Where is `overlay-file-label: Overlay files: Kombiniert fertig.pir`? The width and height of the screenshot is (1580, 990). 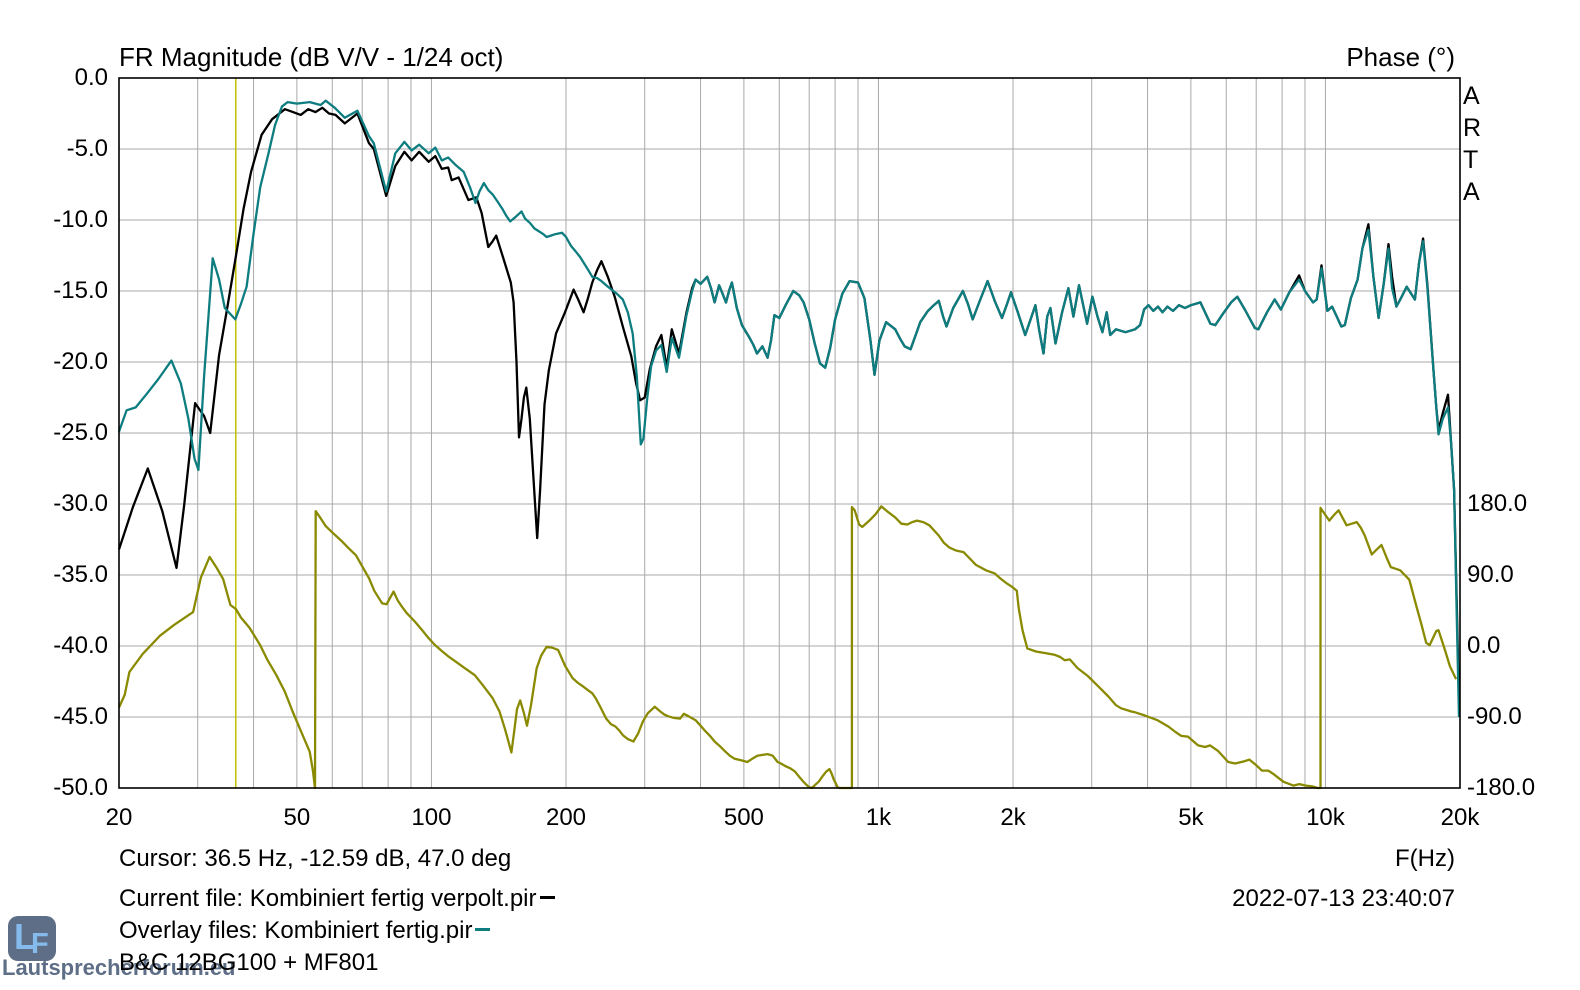 overlay-file-label: Overlay files: Kombiniert fertig.pir is located at coordinates (296, 930).